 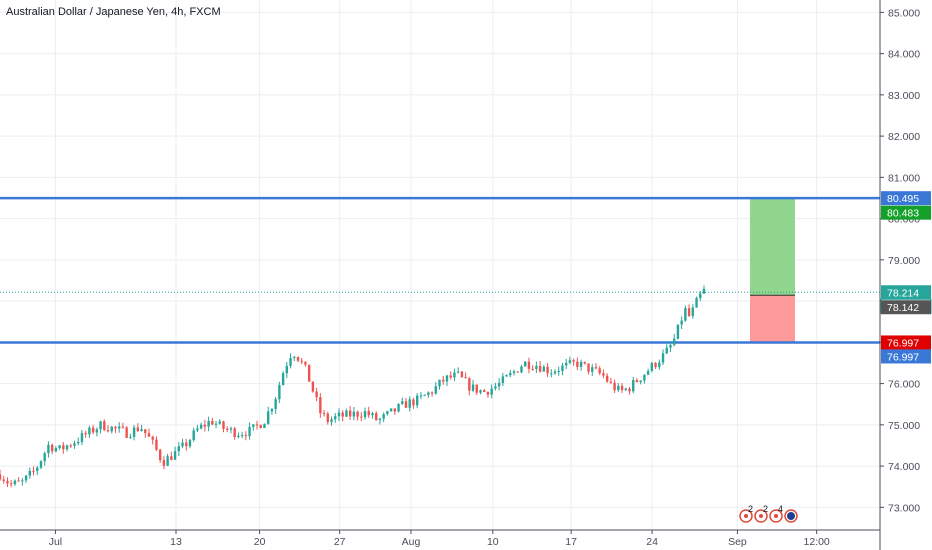 What do you see at coordinates (904, 96) in the screenshot?
I see `price-axis-label: 83.000` at bounding box center [904, 96].